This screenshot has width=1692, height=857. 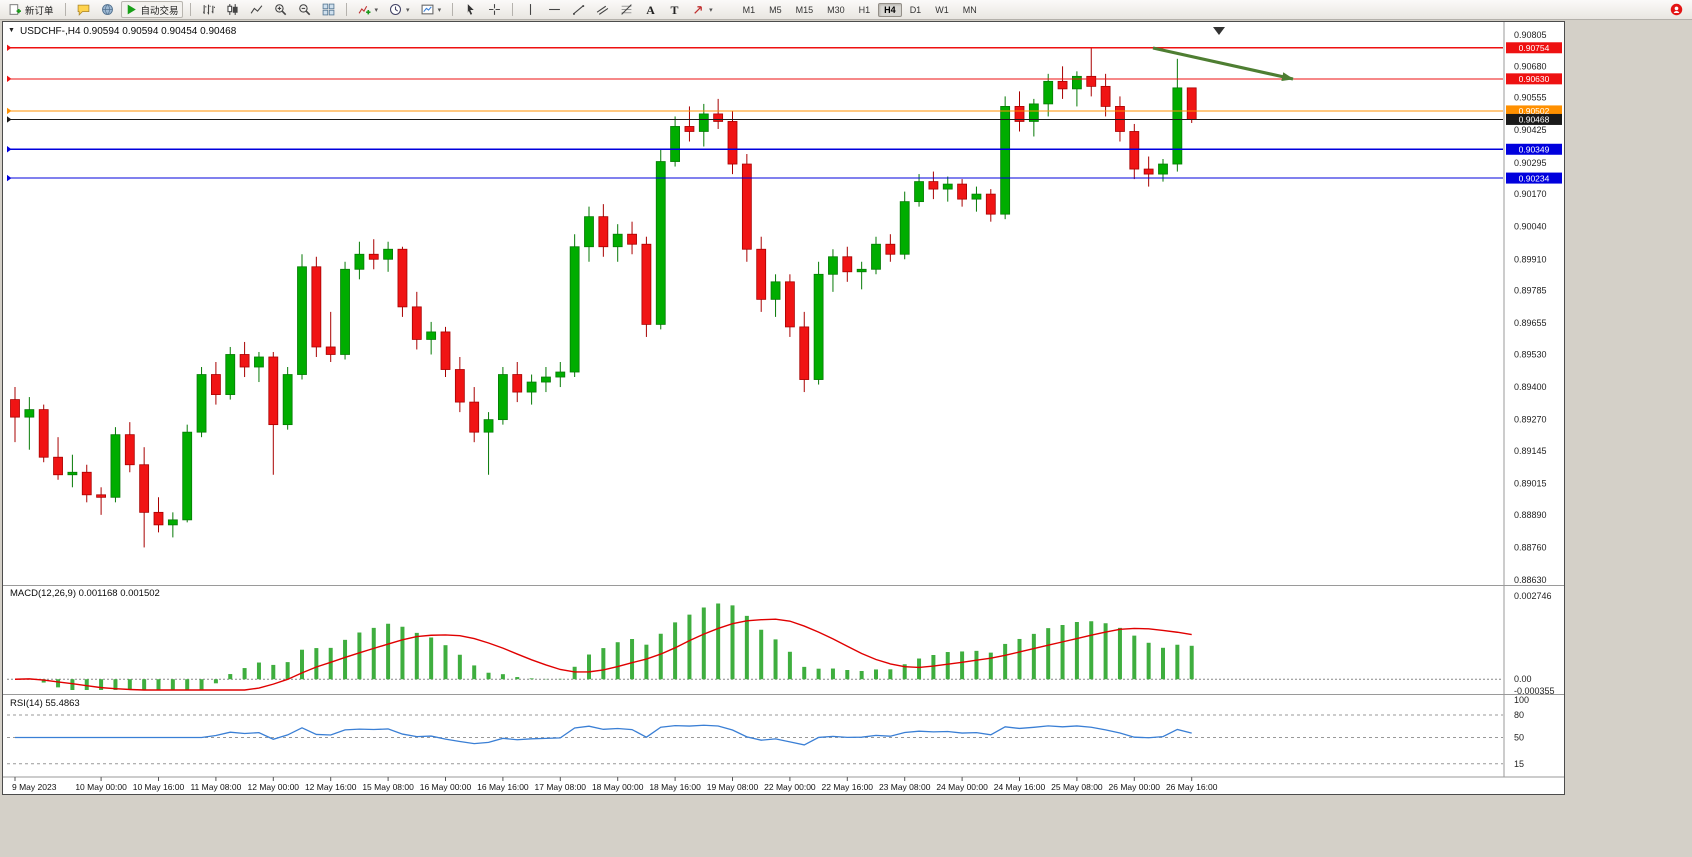 I want to click on cursor-tool-button, so click(x=470, y=9).